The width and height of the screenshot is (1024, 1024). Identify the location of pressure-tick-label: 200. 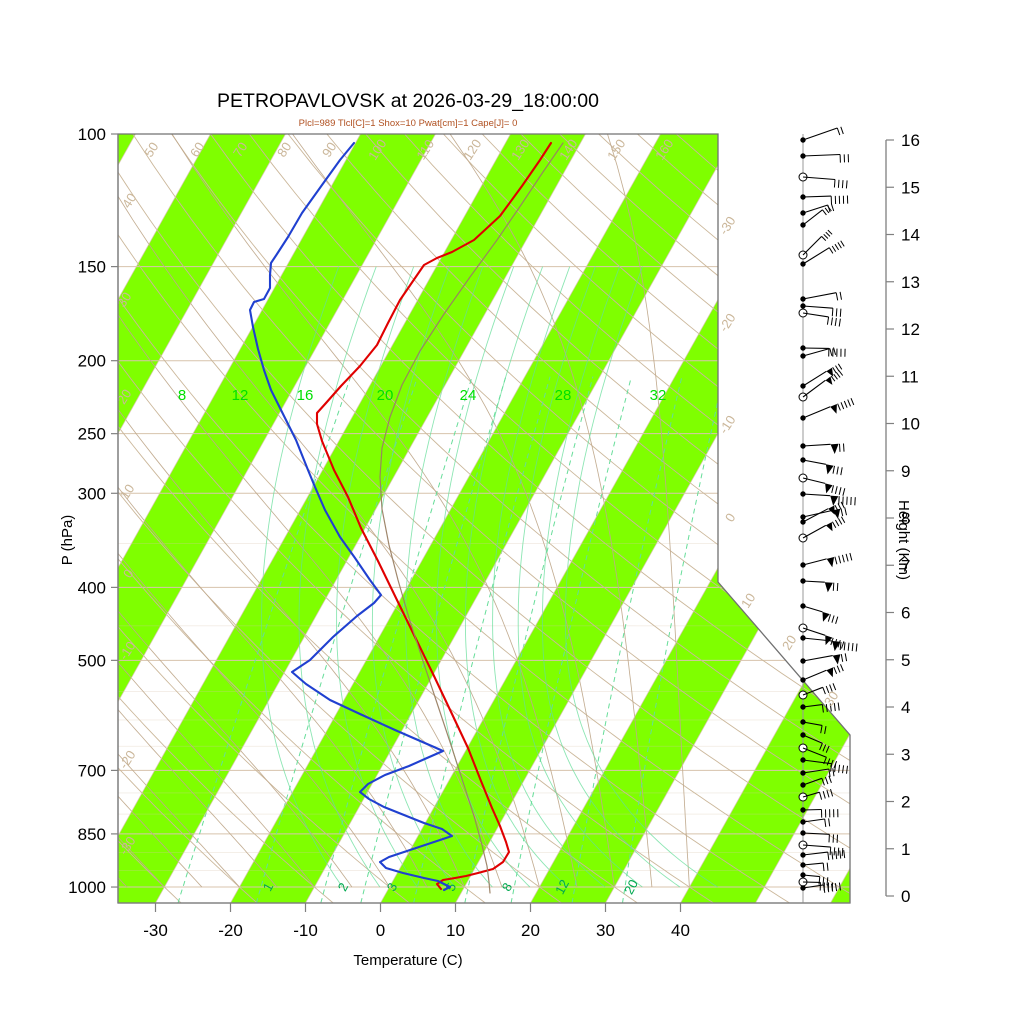
(92, 361).